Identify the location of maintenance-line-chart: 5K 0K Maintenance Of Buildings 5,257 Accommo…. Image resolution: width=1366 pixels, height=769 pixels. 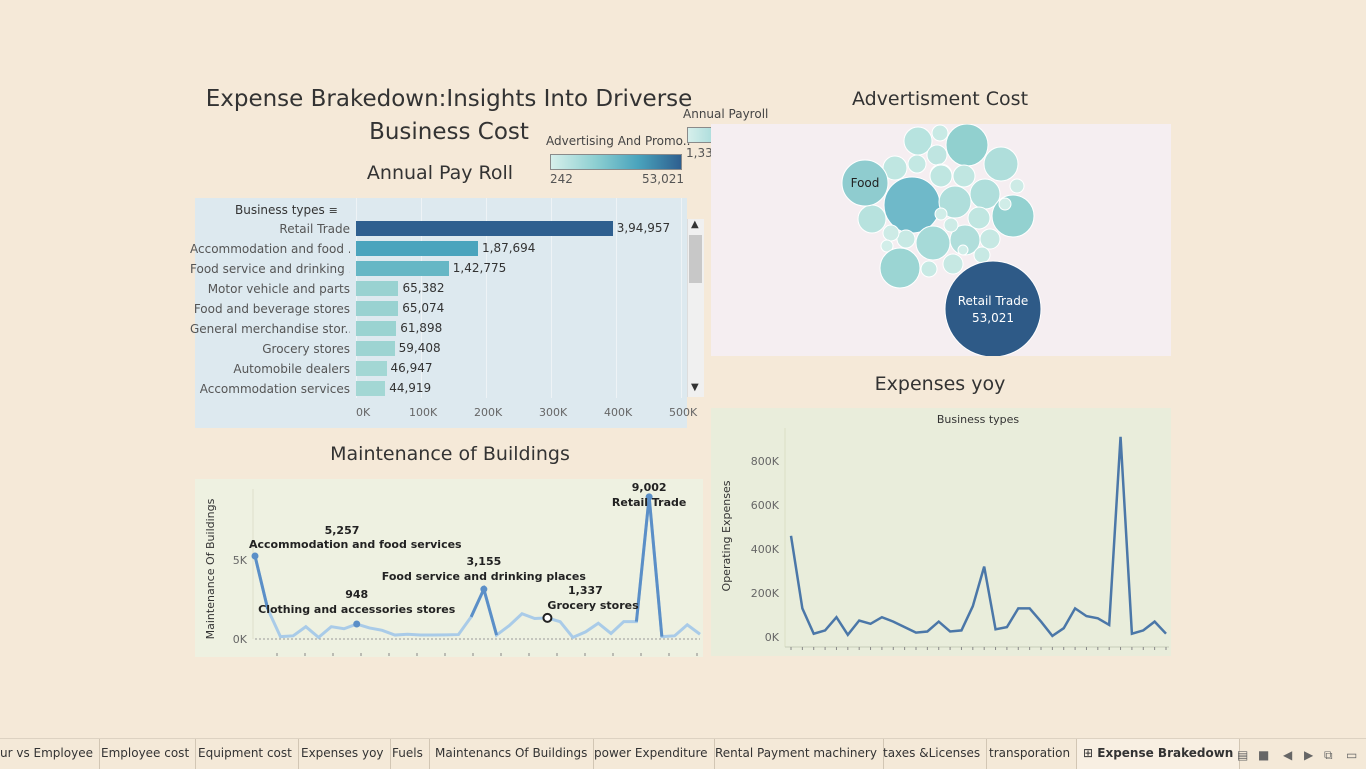
(449, 568).